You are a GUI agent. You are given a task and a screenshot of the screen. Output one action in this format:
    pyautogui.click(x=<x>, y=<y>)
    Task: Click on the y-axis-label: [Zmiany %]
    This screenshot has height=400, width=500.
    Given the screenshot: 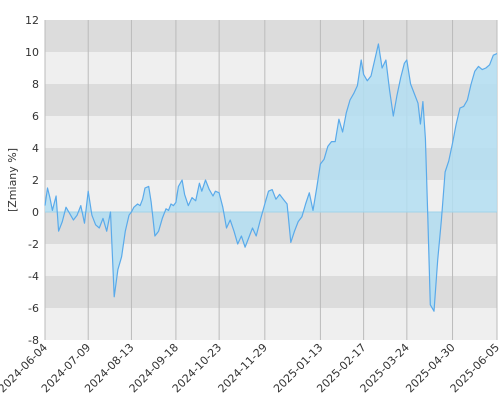 What is the action you would take?
    pyautogui.click(x=12, y=180)
    